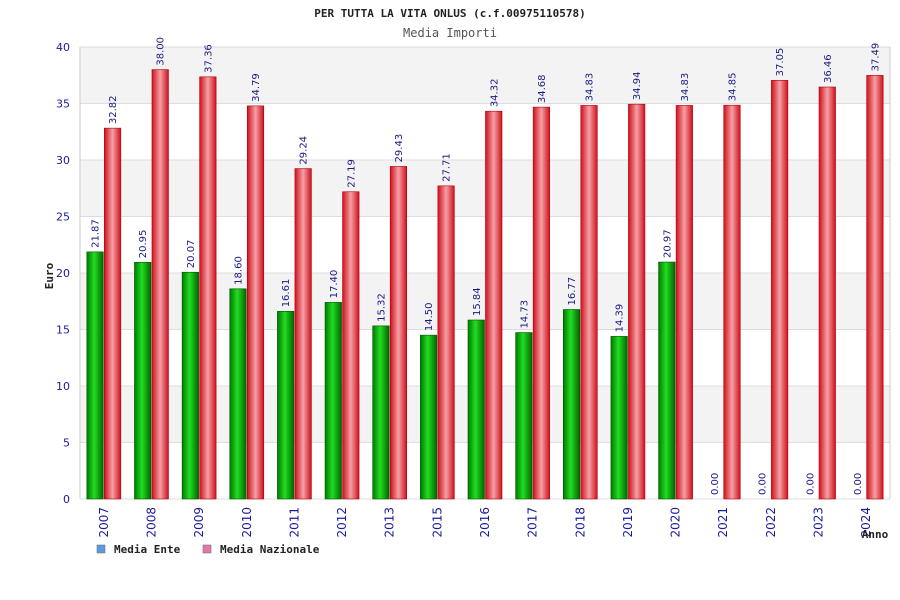 The height and width of the screenshot is (600, 900). I want to click on x-tick-label-2007: 2007, so click(104, 522).